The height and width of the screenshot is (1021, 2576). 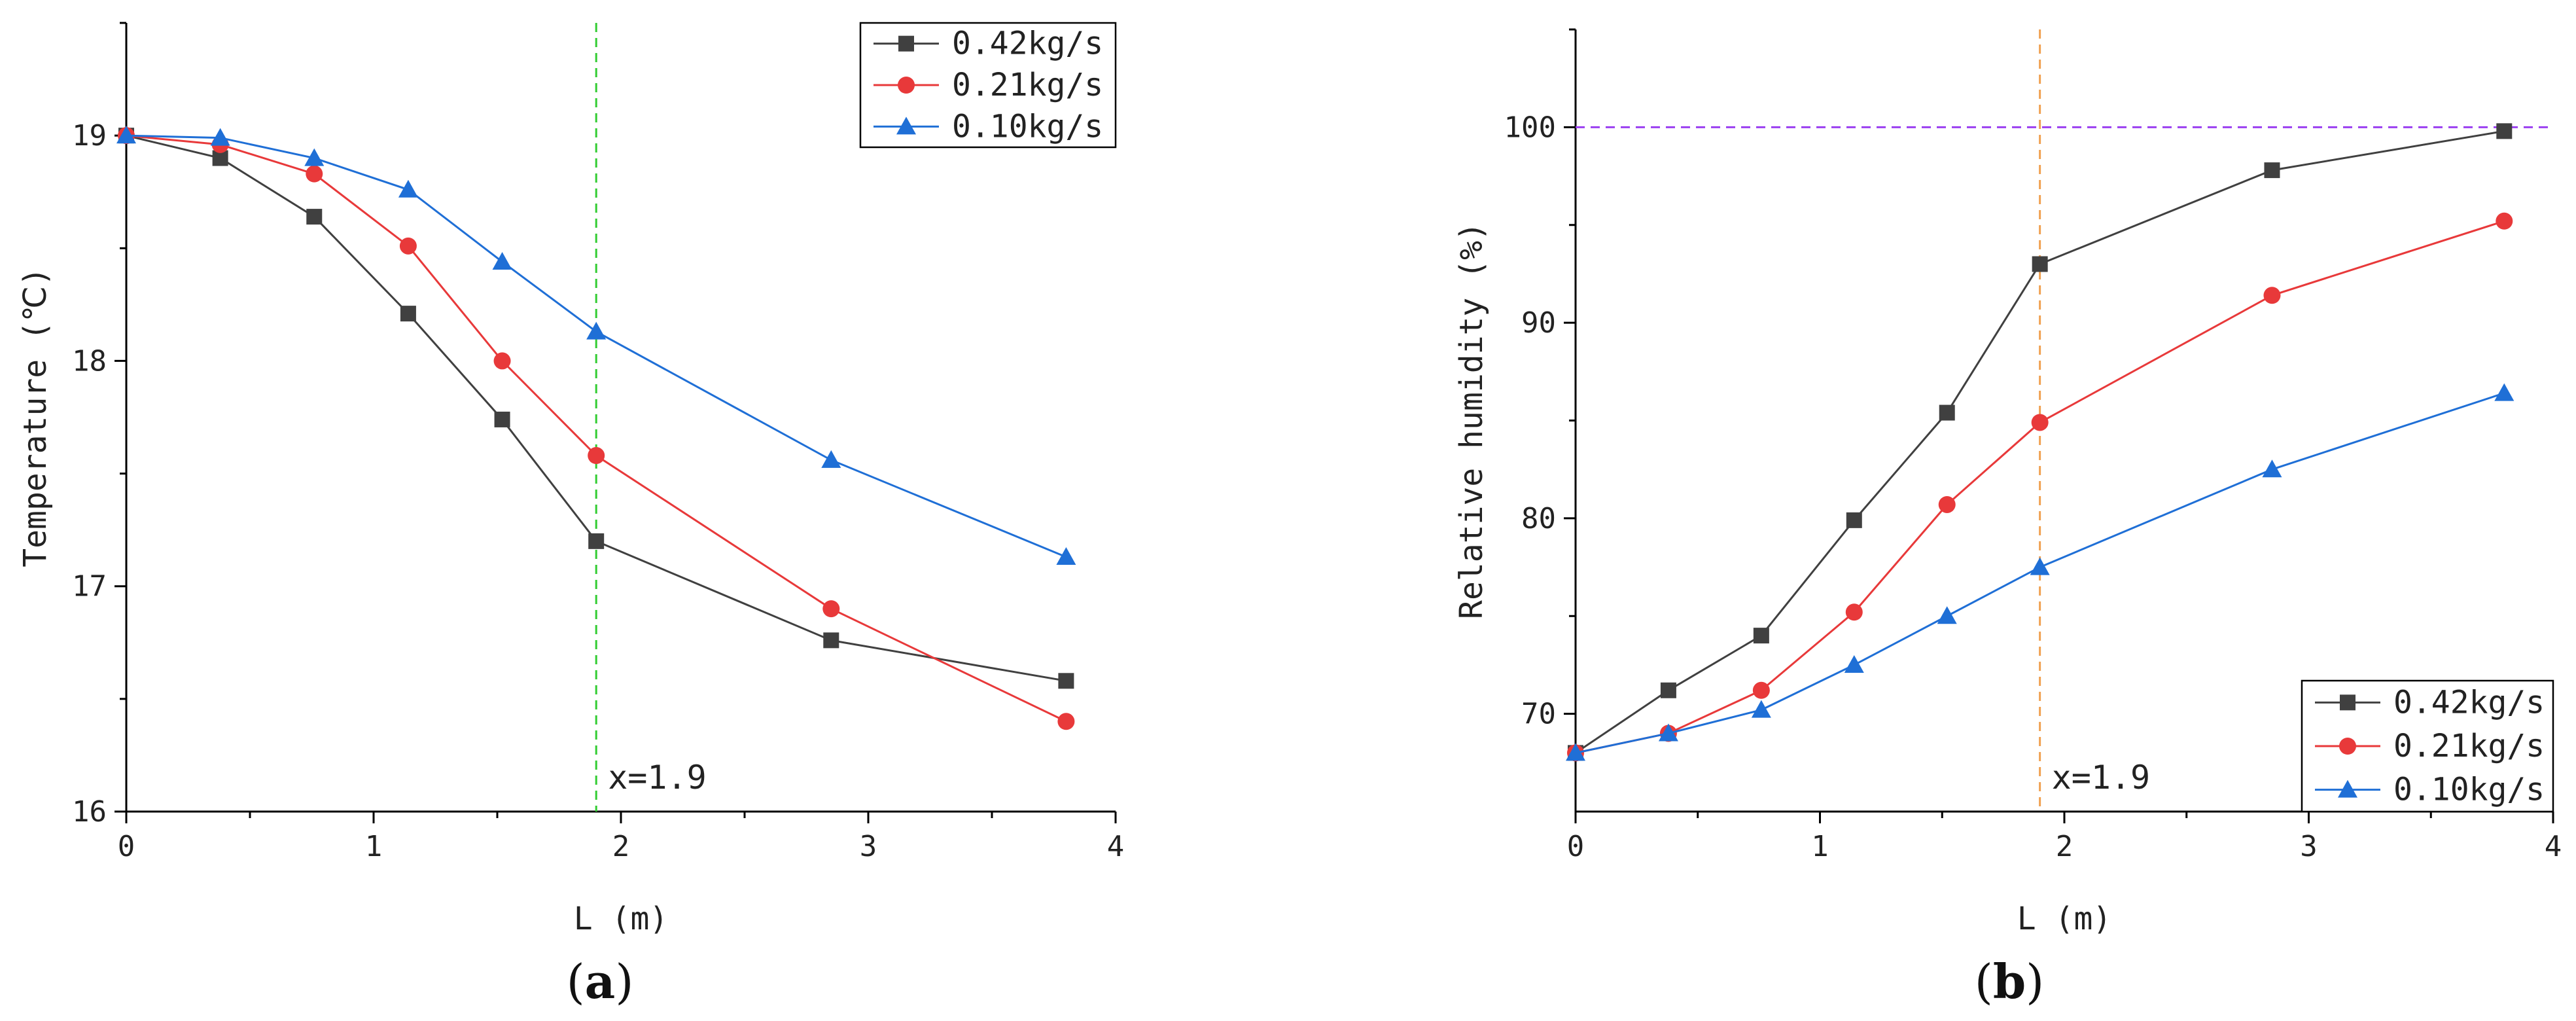 I want to click on panel-label-letter: b, so click(x=2010, y=981).